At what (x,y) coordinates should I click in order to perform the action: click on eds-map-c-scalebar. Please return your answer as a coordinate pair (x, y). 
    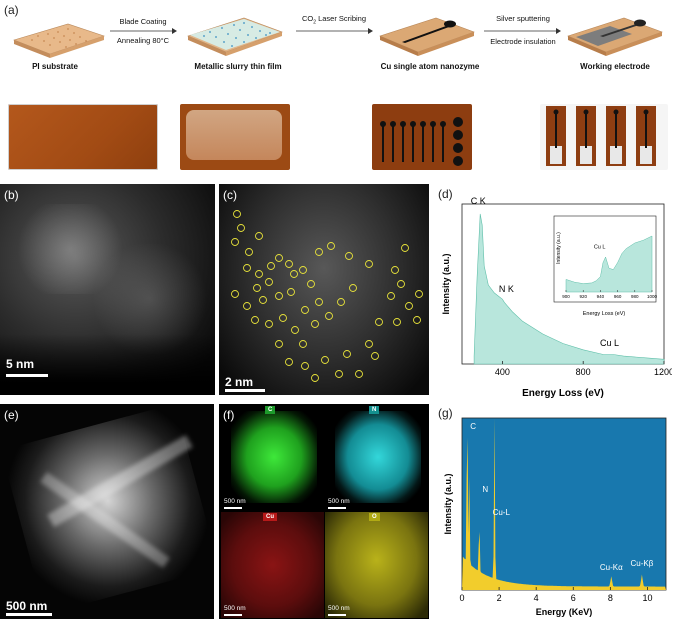
    Looking at the image, I should click on (233, 508).